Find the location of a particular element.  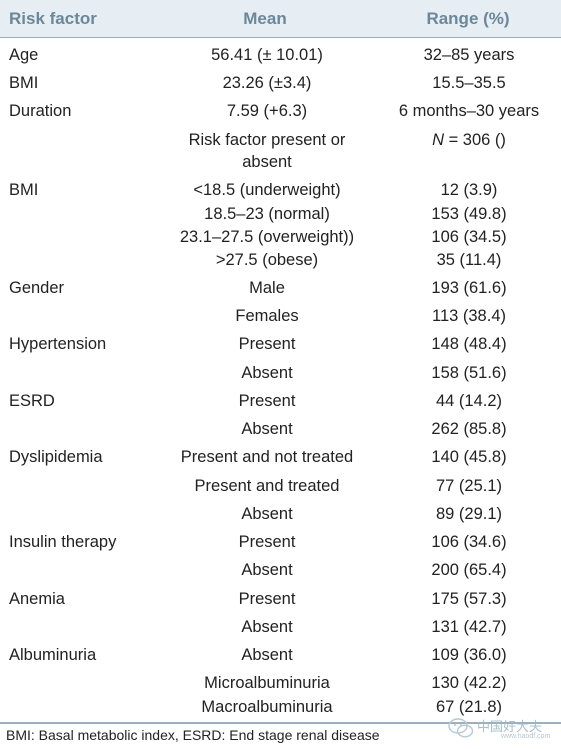

table-bottom-rule is located at coordinates (280, 723).